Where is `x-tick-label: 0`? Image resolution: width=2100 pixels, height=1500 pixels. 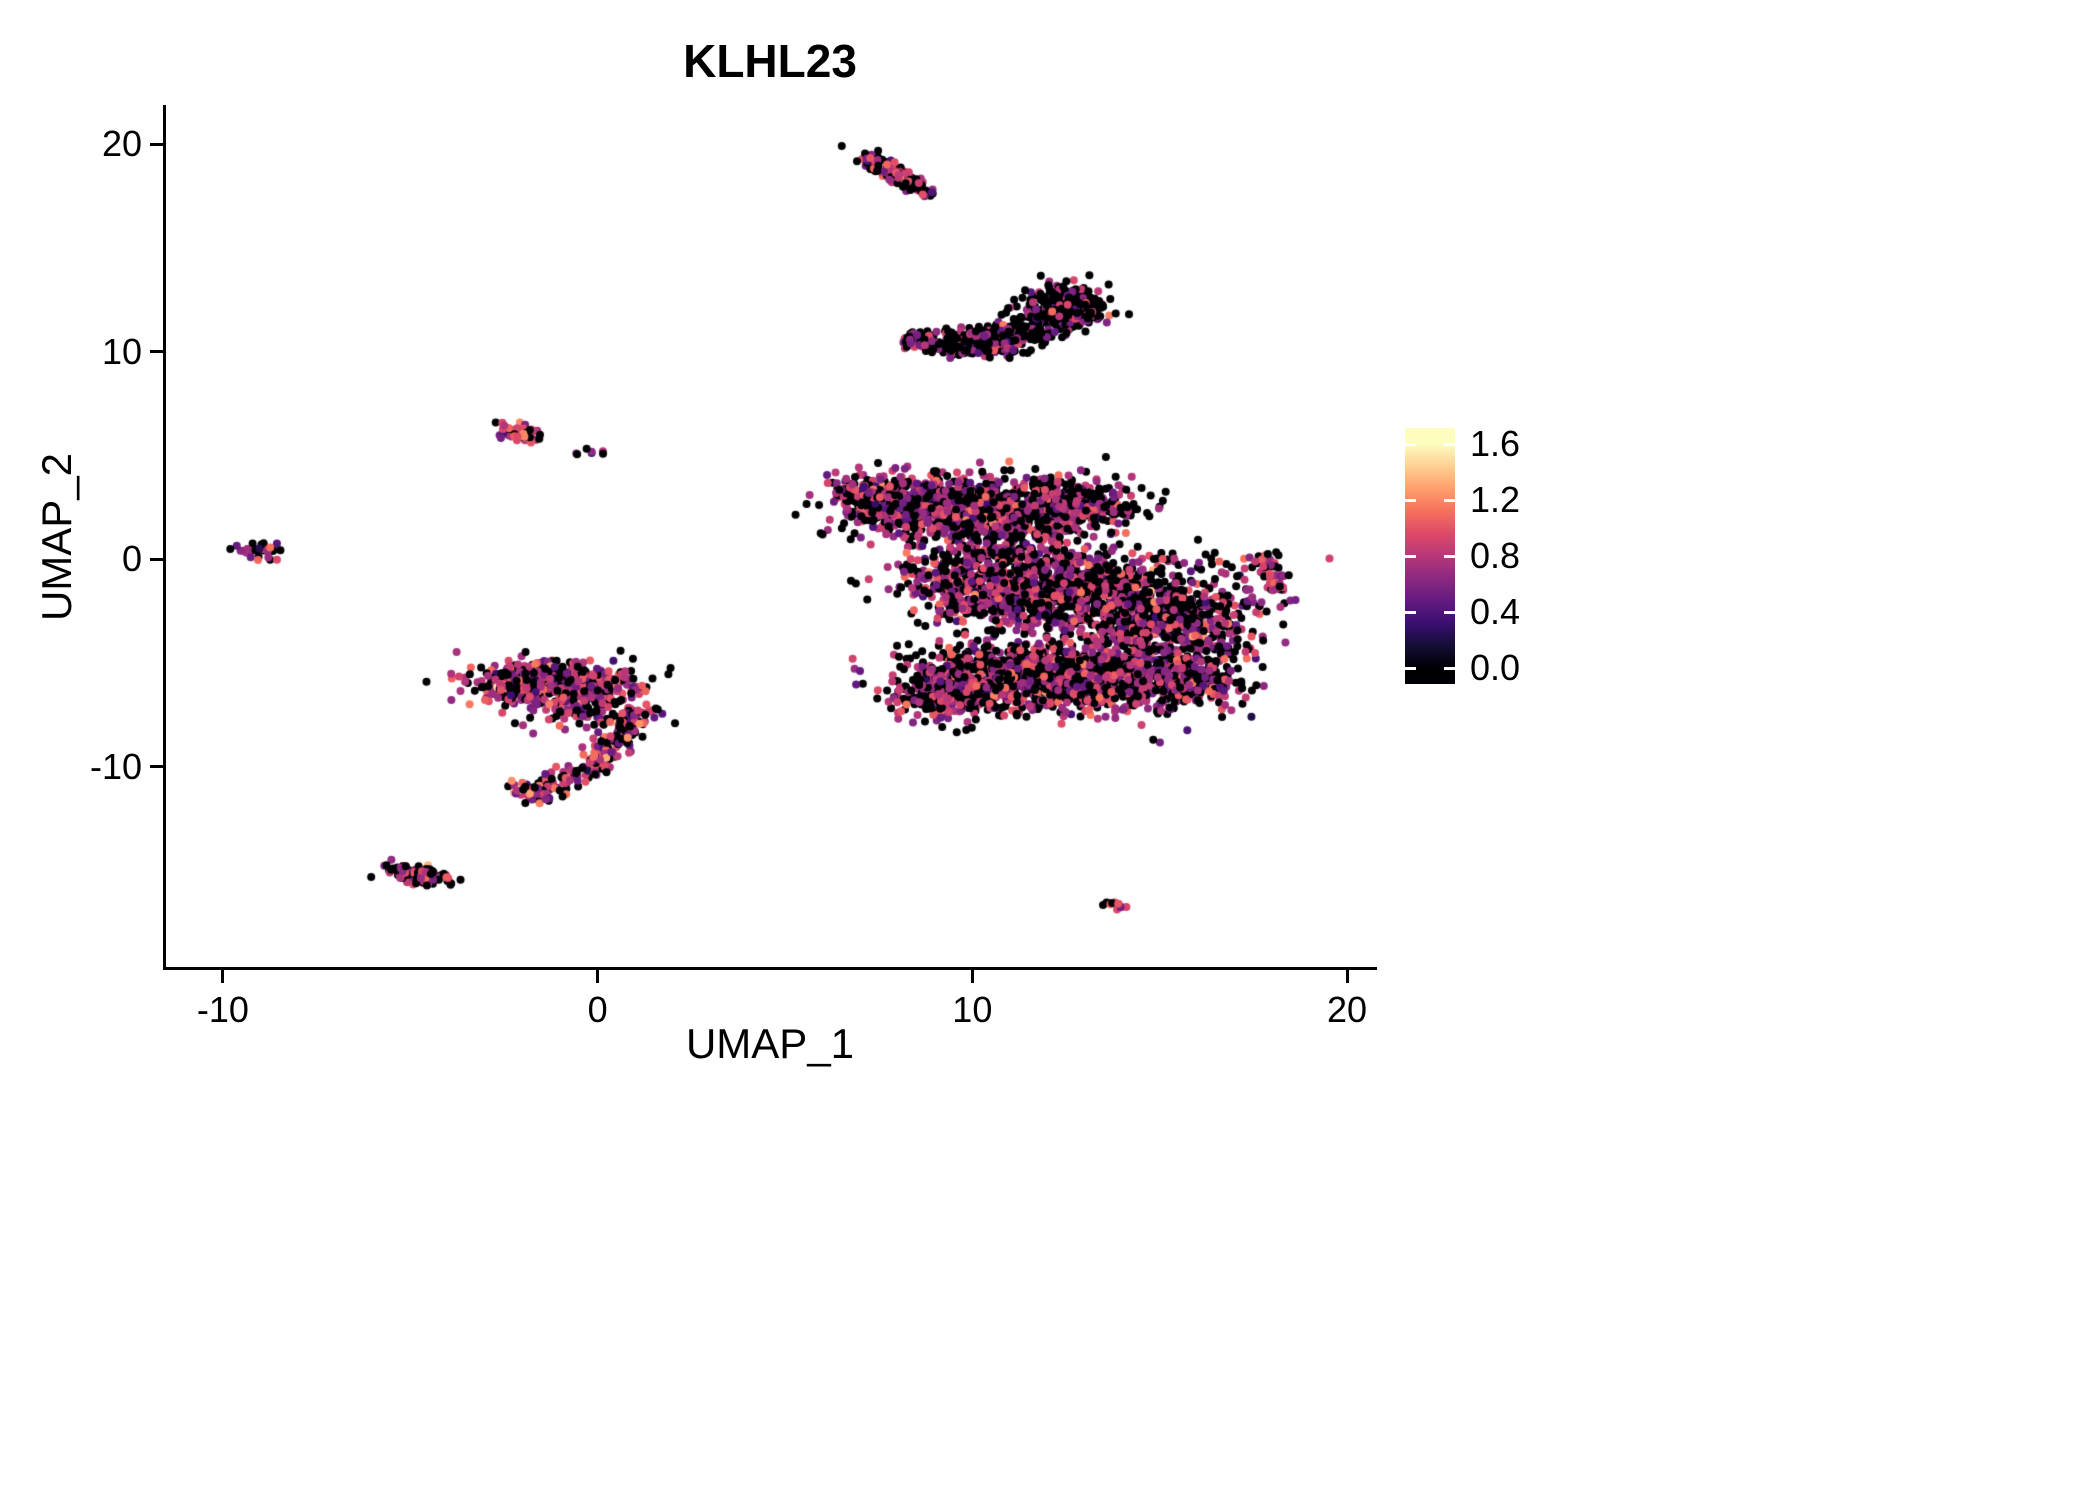
x-tick-label: 0 is located at coordinates (597, 1009).